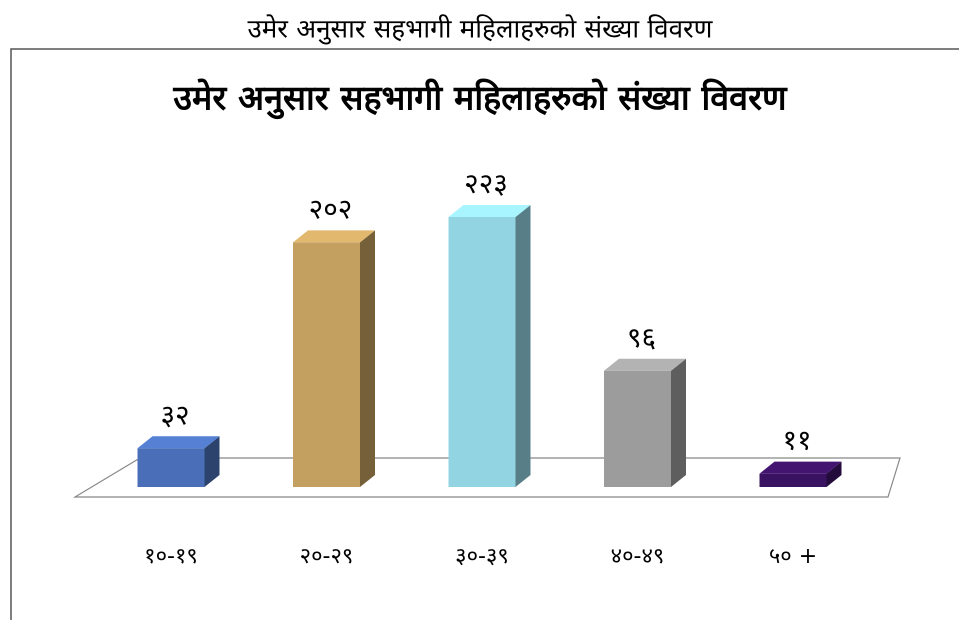 The image size is (959, 620). I want to click on value-label: २०२, so click(331, 208).